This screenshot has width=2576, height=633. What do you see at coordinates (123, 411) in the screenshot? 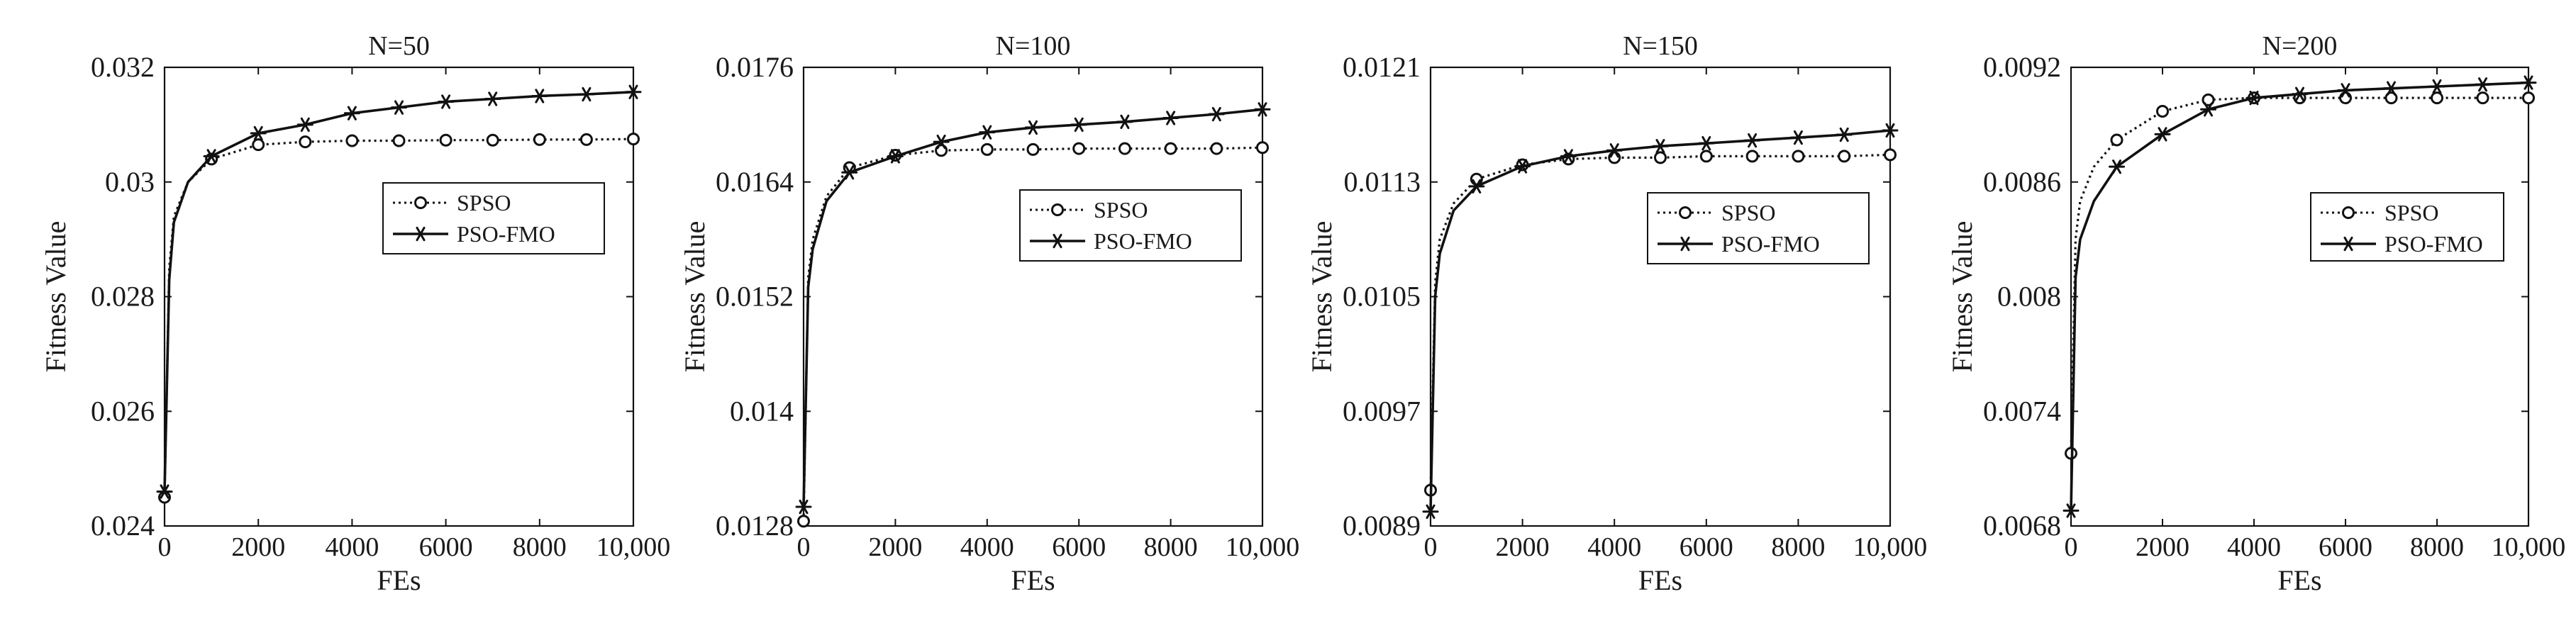
I see `y-tick-label: 0.026` at bounding box center [123, 411].